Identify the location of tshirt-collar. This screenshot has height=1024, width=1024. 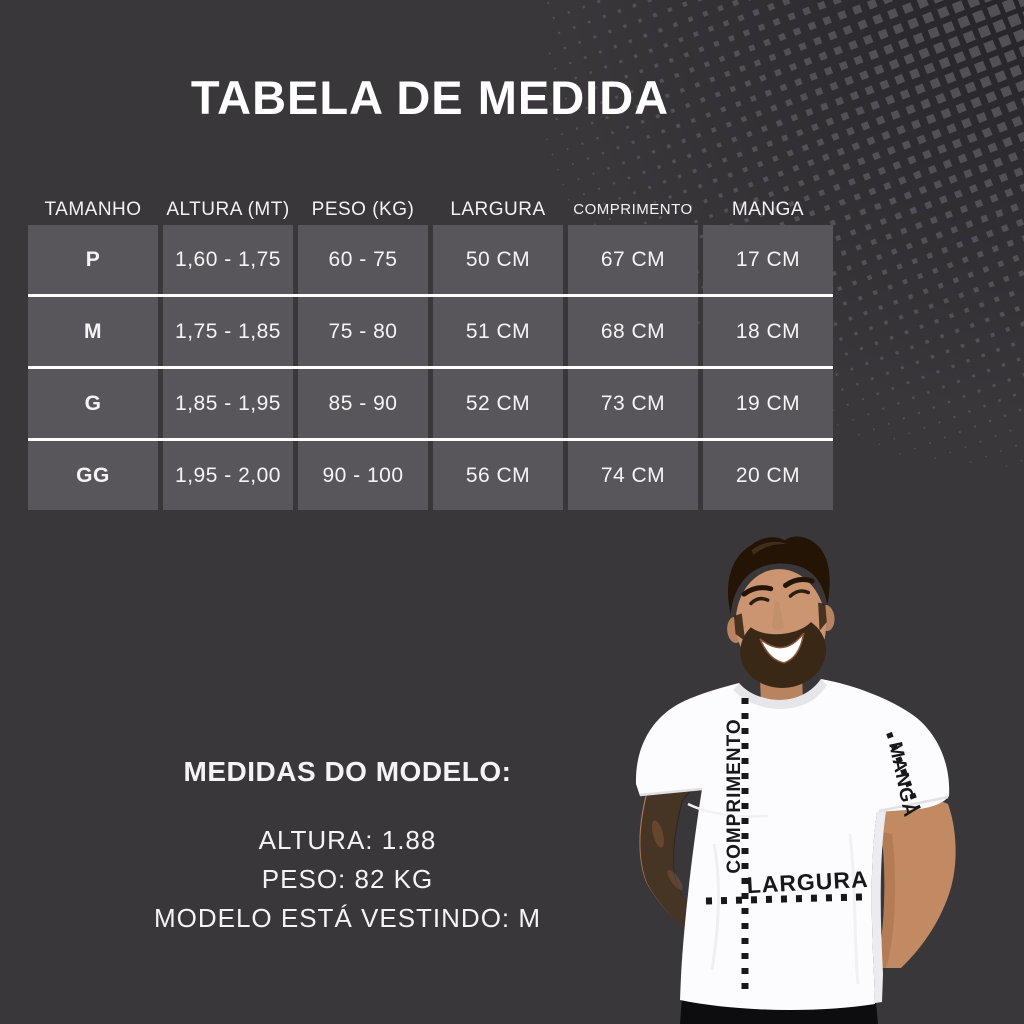
(780, 694).